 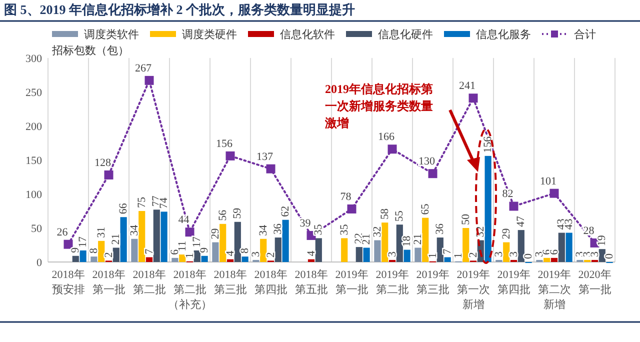 What do you see at coordinates (467, 86) in the screenshot?
I see `data-label: 241` at bounding box center [467, 86].